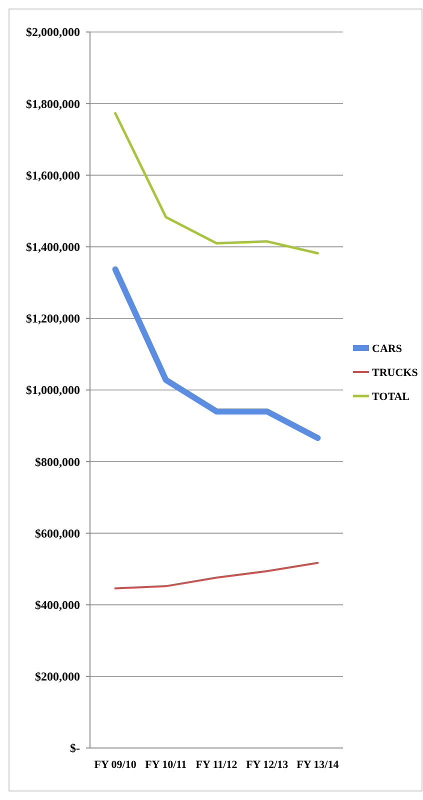 The height and width of the screenshot is (800, 423). What do you see at coordinates (387, 348) in the screenshot?
I see `legend-label: CARS` at bounding box center [387, 348].